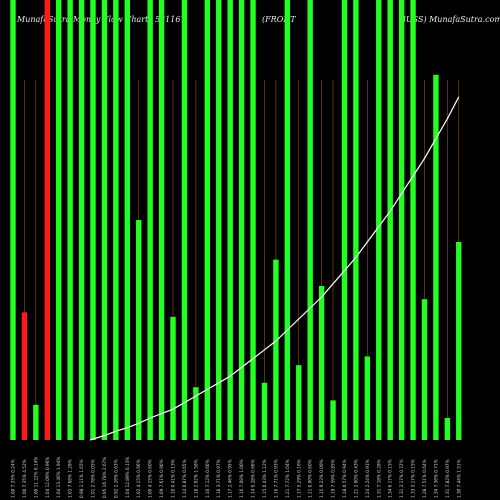 This screenshot has width=500, height=500. I want to click on tick-label: 0.92 2.26% 0.63%, so click(115, 478).